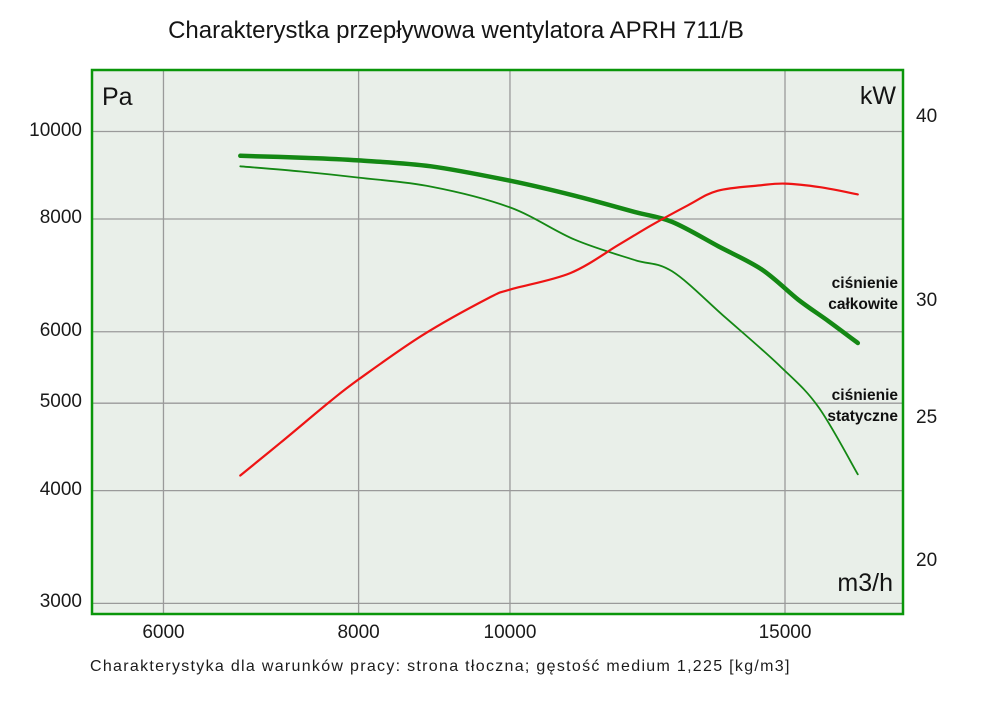 The width and height of the screenshot is (1000, 706). Describe the element at coordinates (877, 96) in the screenshot. I see `y-right-axis-unit-label: kW` at that location.